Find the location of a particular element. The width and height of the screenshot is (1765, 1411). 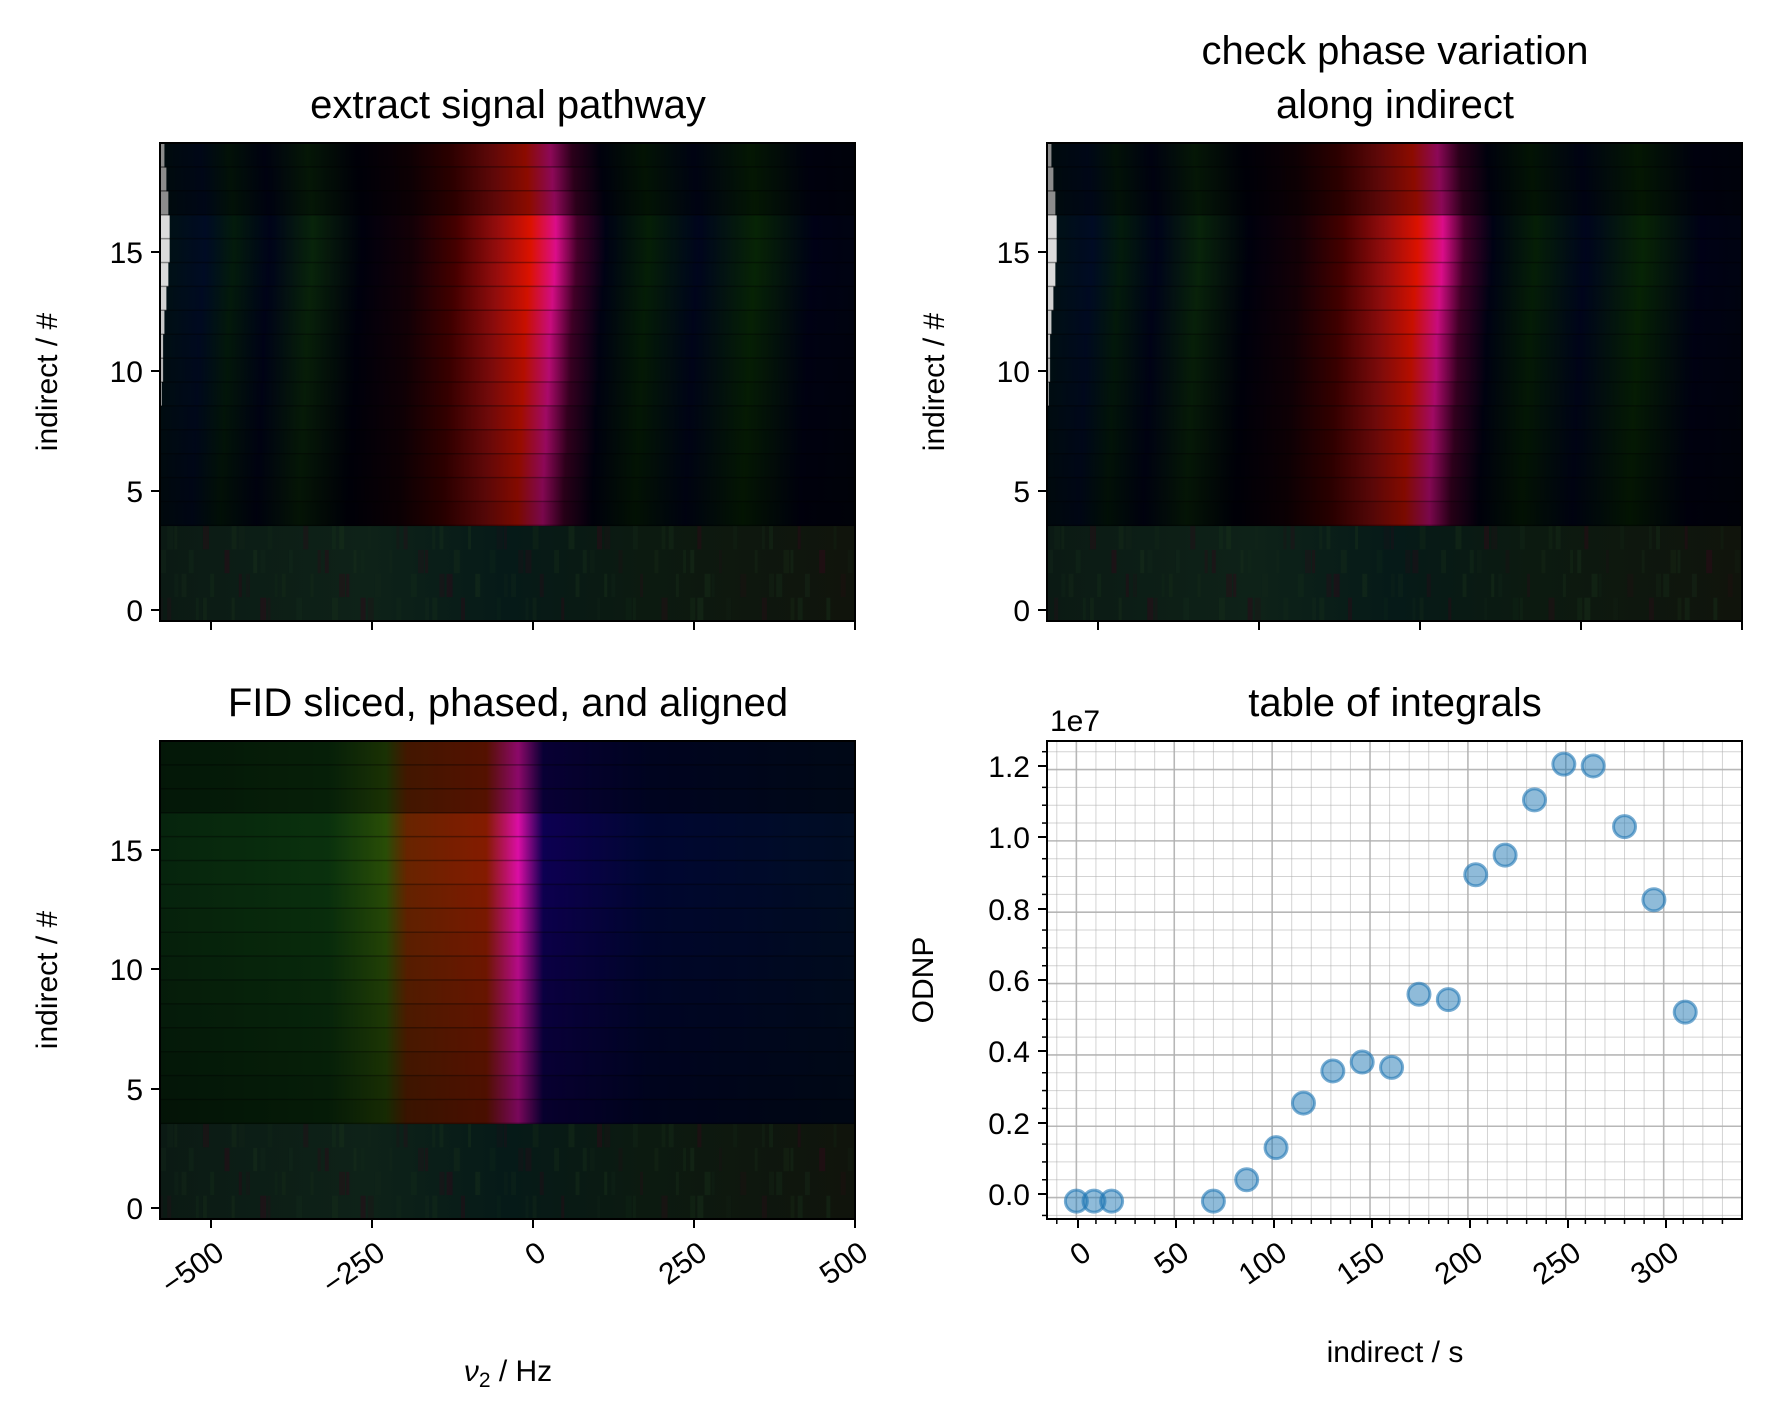

panel-title: extract signal pathway is located at coordinates (508, 105).